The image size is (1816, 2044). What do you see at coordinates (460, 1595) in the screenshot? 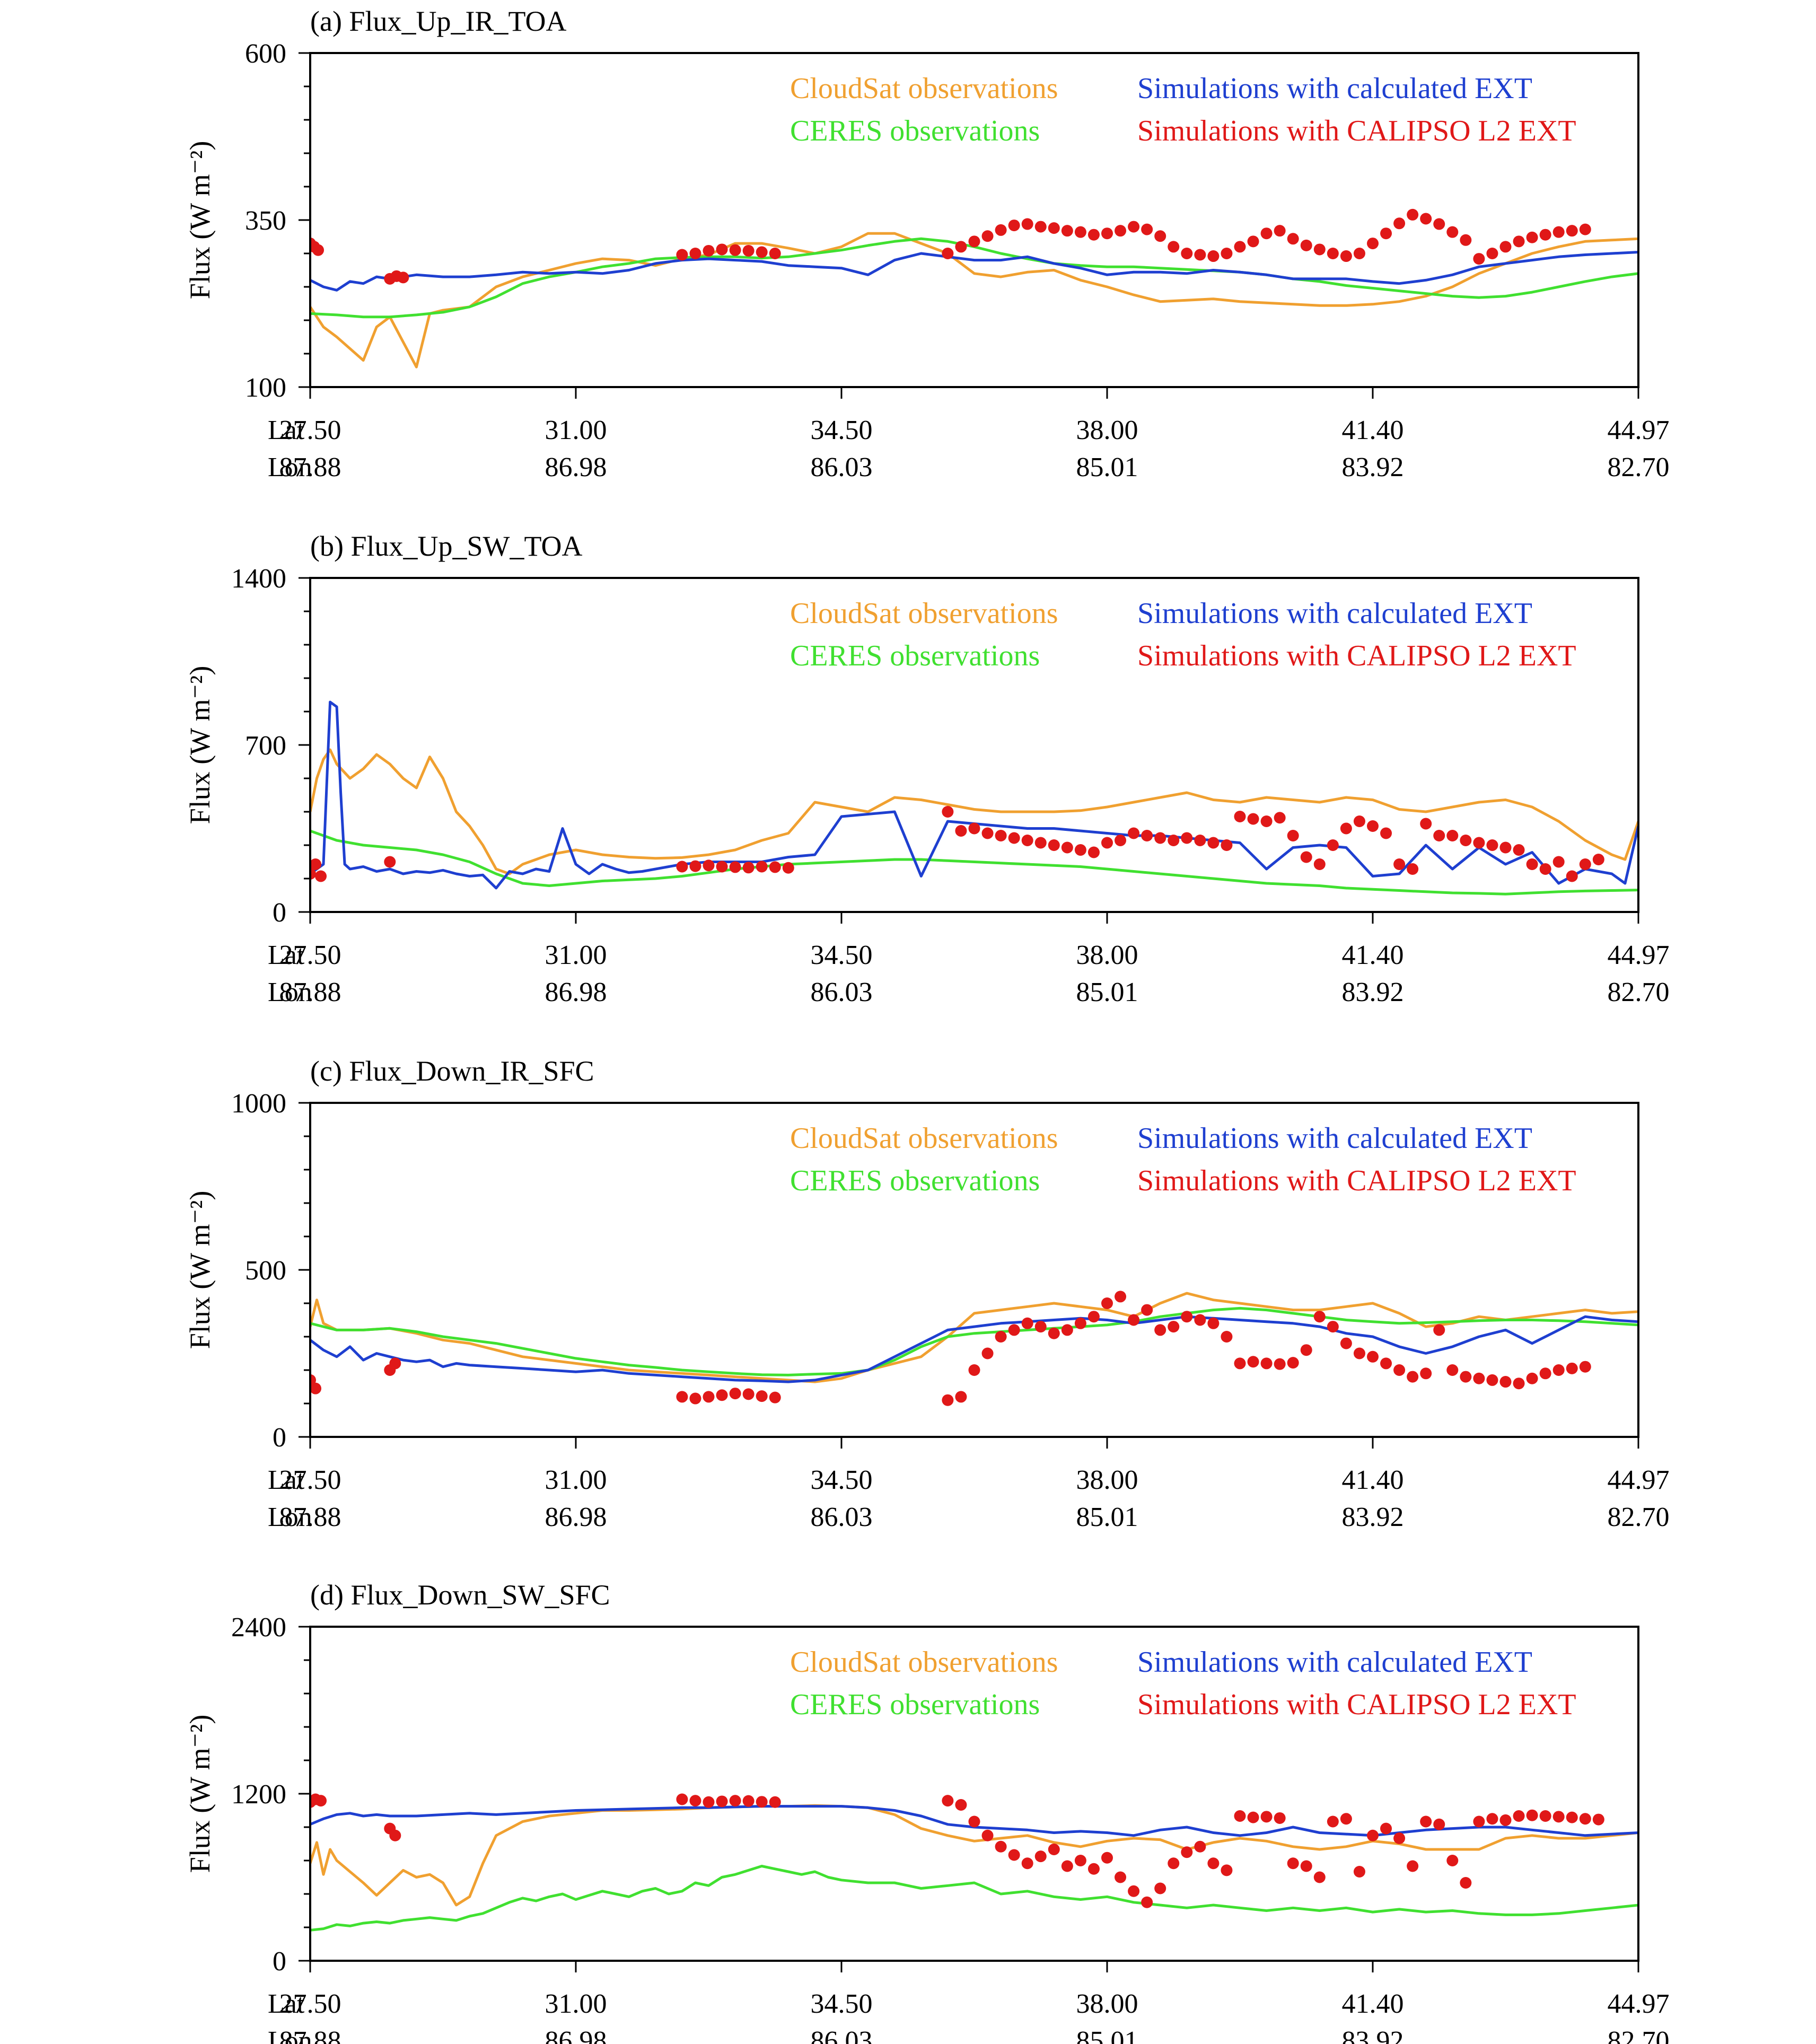
I see `panel-title: (d) Flux_Down_SW_SFC` at bounding box center [460, 1595].